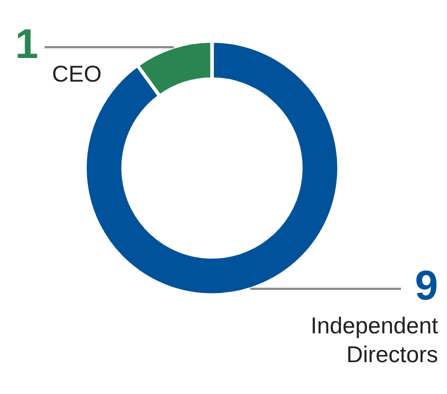 This screenshot has width=447, height=394. What do you see at coordinates (28, 43) in the screenshot?
I see `data-label: 1` at bounding box center [28, 43].